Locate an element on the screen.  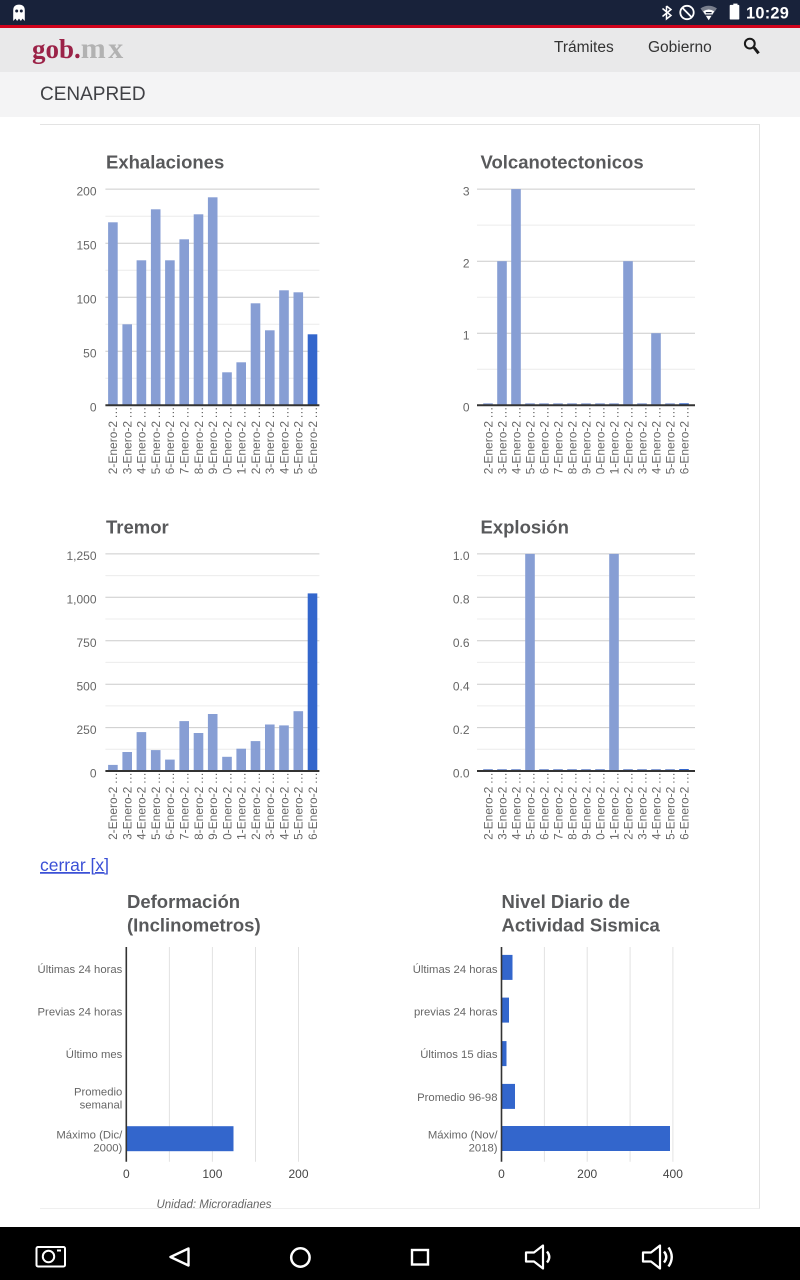
svg-text: 3 is located at coordinates (466, 191).